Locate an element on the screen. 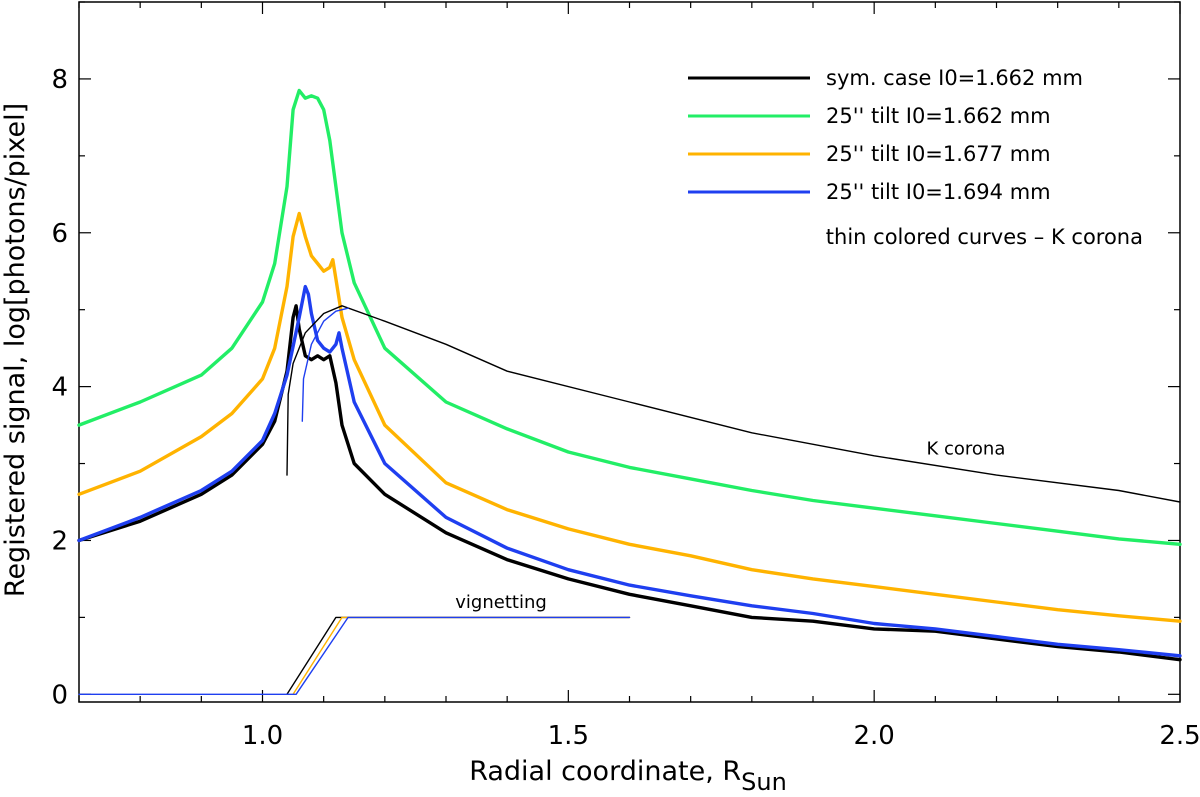 This screenshot has width=1200, height=797. annotation-label: vignetting is located at coordinates (501, 602).